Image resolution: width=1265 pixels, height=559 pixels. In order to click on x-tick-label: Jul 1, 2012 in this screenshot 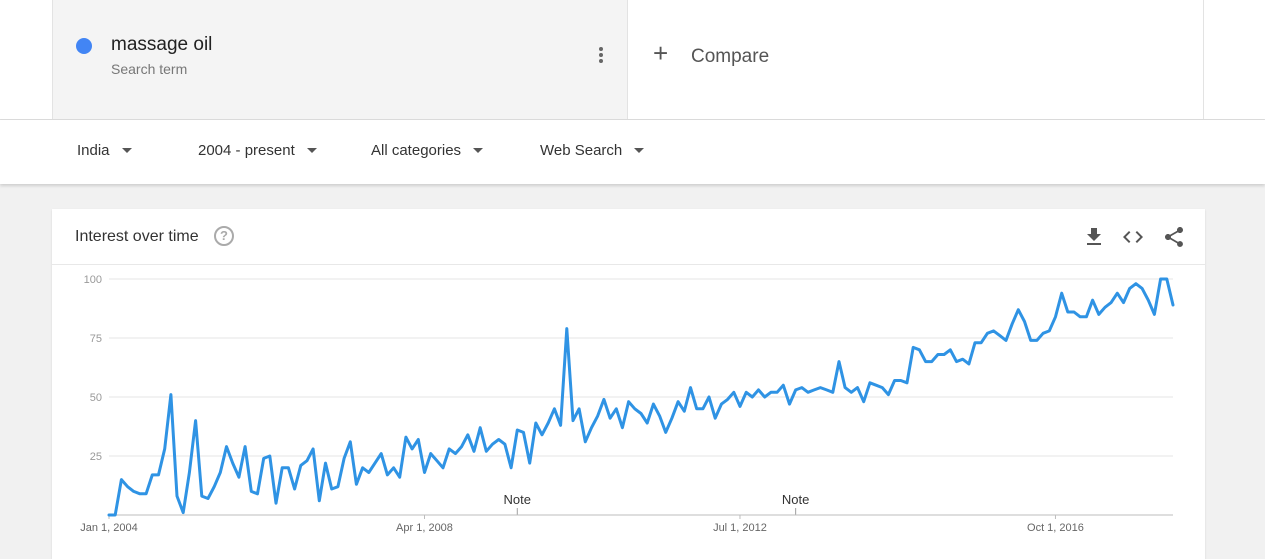, I will do `click(740, 528)`.